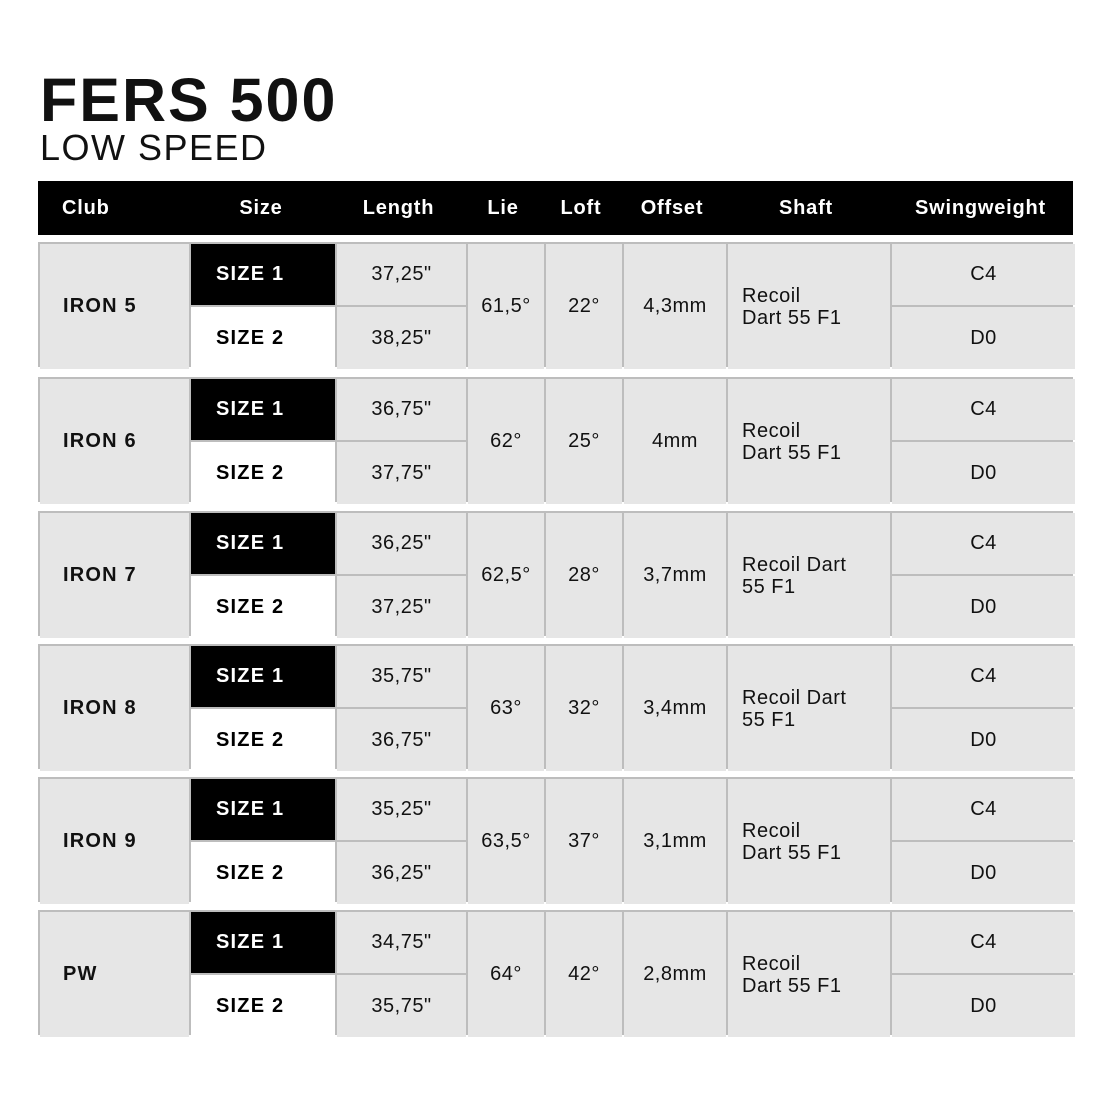  Describe the element at coordinates (401, 809) in the screenshot. I see `length-cell: 35,25"` at that location.